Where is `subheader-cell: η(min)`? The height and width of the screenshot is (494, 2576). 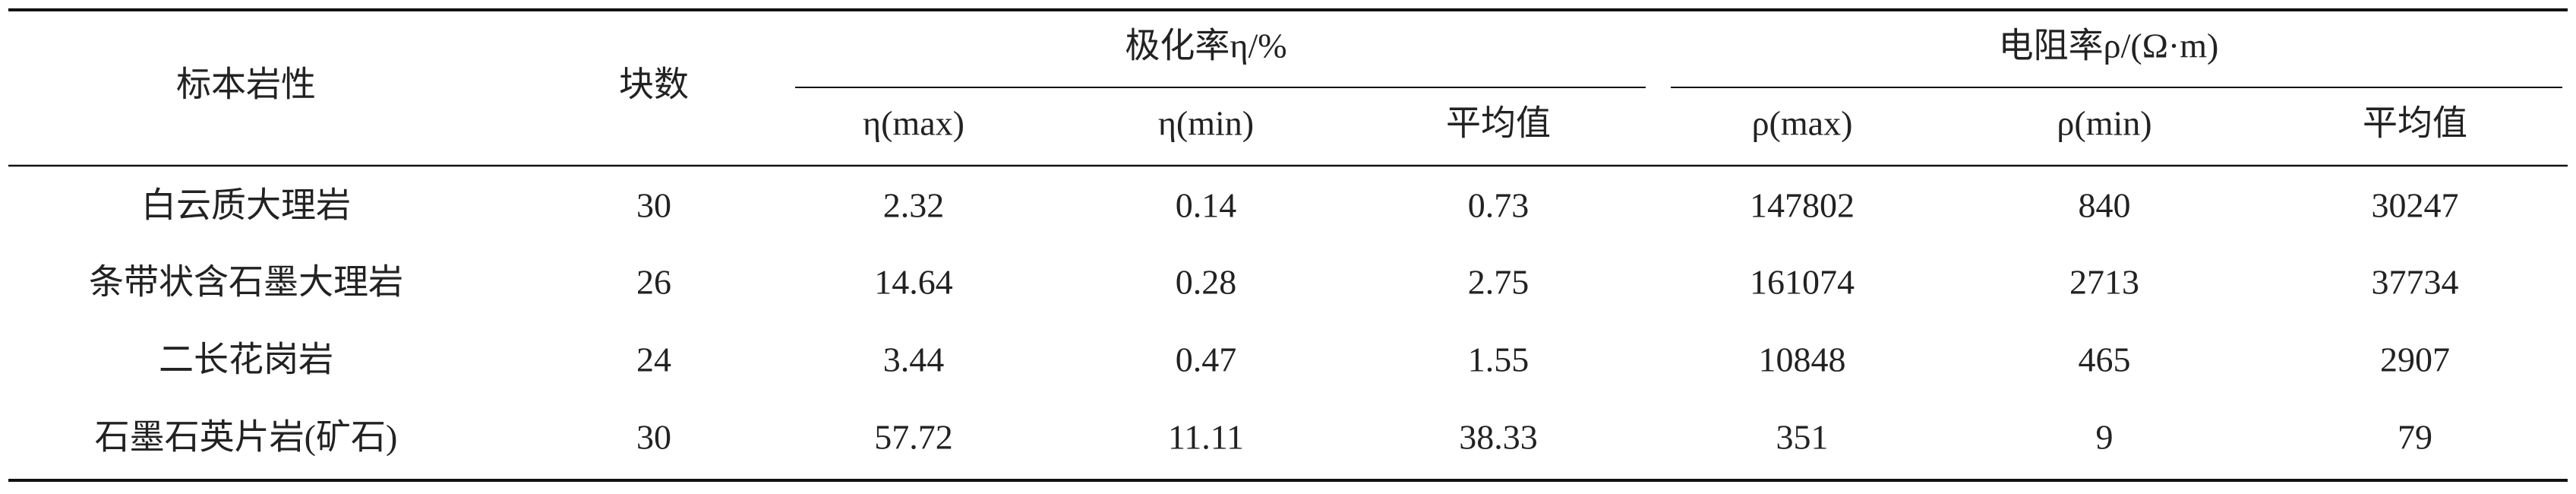
subheader-cell: η(min) is located at coordinates (1206, 123).